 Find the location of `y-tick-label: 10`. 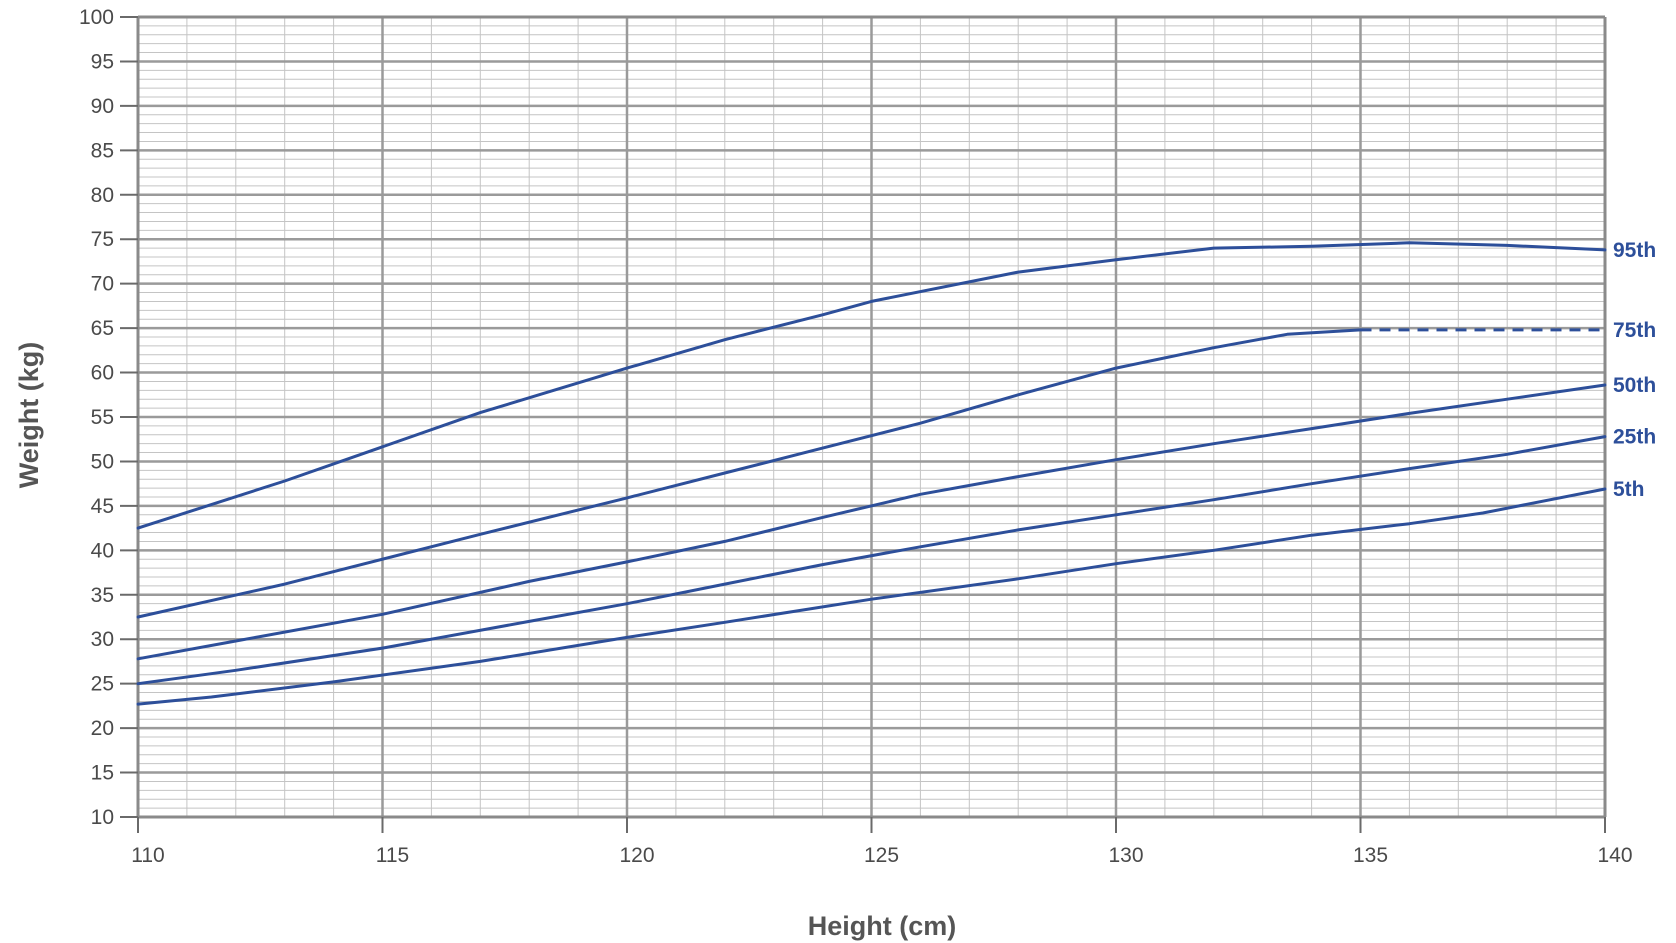

y-tick-label: 10 is located at coordinates (102, 817).